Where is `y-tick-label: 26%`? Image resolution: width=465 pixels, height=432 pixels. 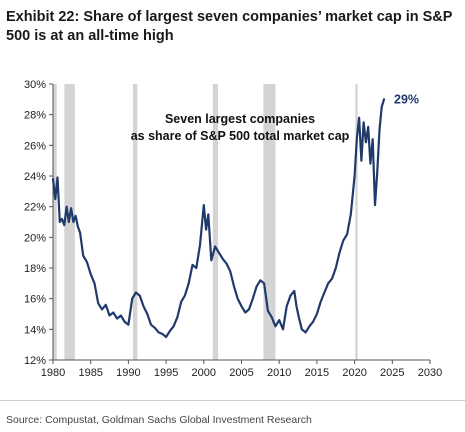 y-tick-label: 26% is located at coordinates (35, 146).